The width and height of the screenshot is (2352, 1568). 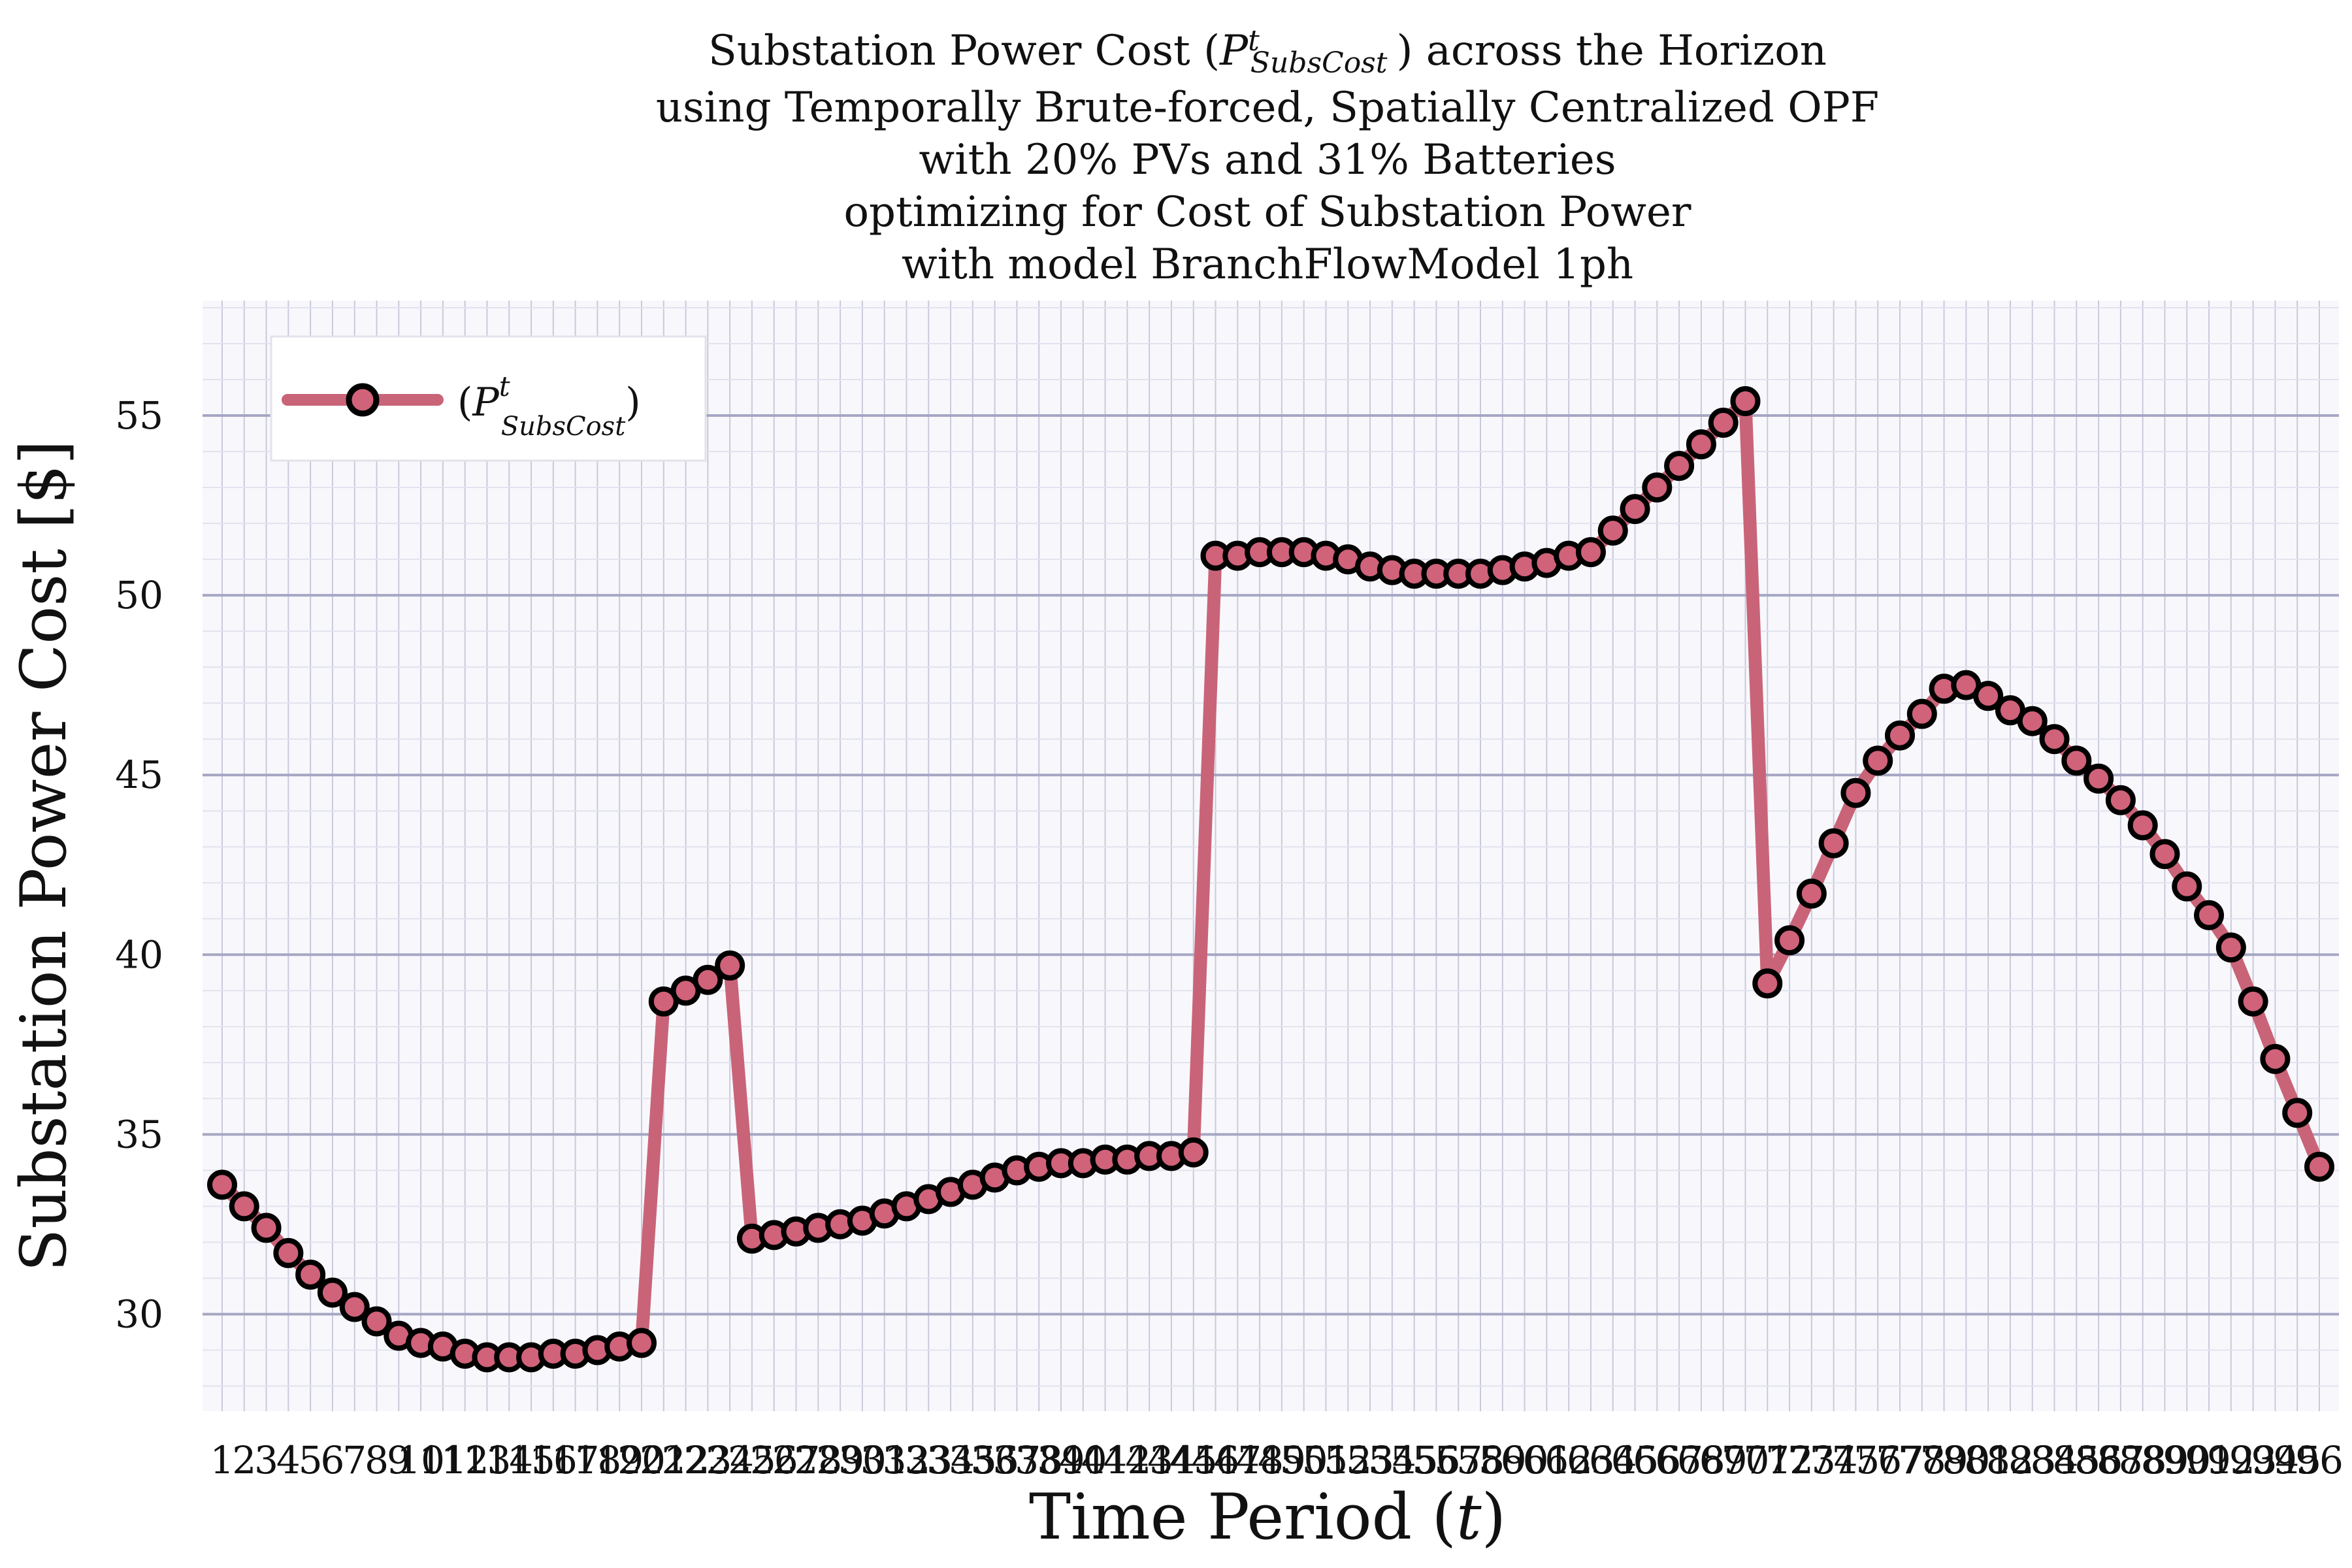 I want to click on x-tick-label: 61, so click(x=1546, y=1460).